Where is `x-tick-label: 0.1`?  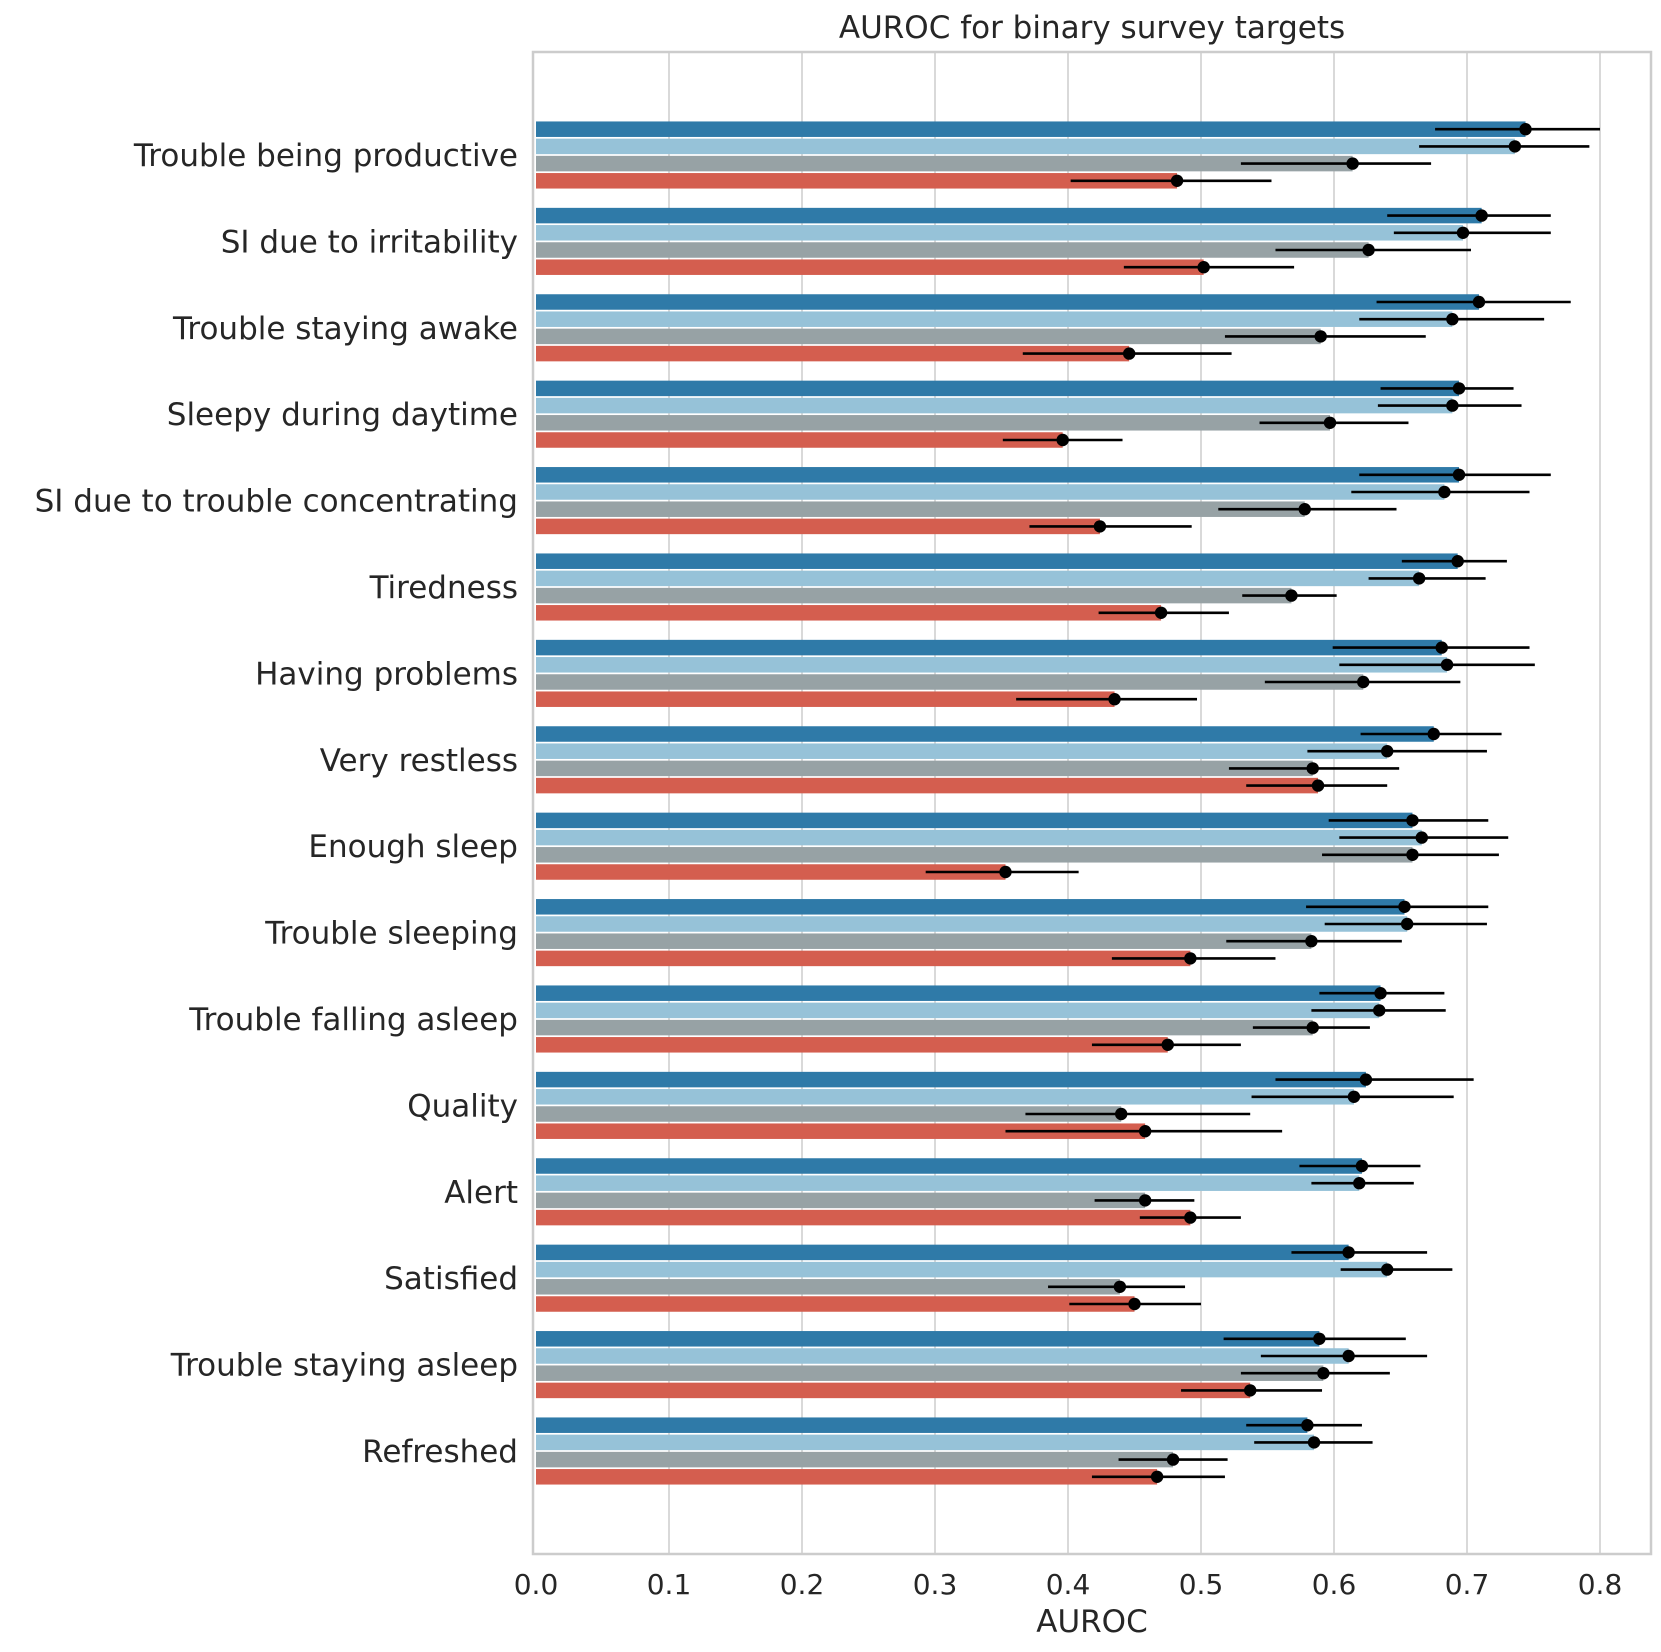
x-tick-label: 0.1 is located at coordinates (669, 1584).